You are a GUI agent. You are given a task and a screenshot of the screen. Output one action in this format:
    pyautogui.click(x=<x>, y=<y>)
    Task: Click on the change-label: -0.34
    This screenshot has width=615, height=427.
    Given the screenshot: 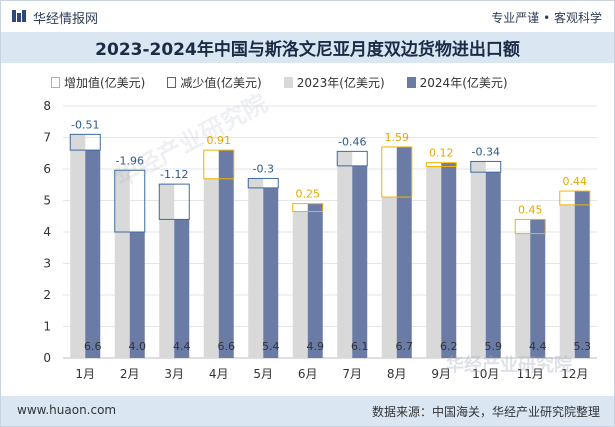 What is the action you would take?
    pyautogui.click(x=486, y=151)
    